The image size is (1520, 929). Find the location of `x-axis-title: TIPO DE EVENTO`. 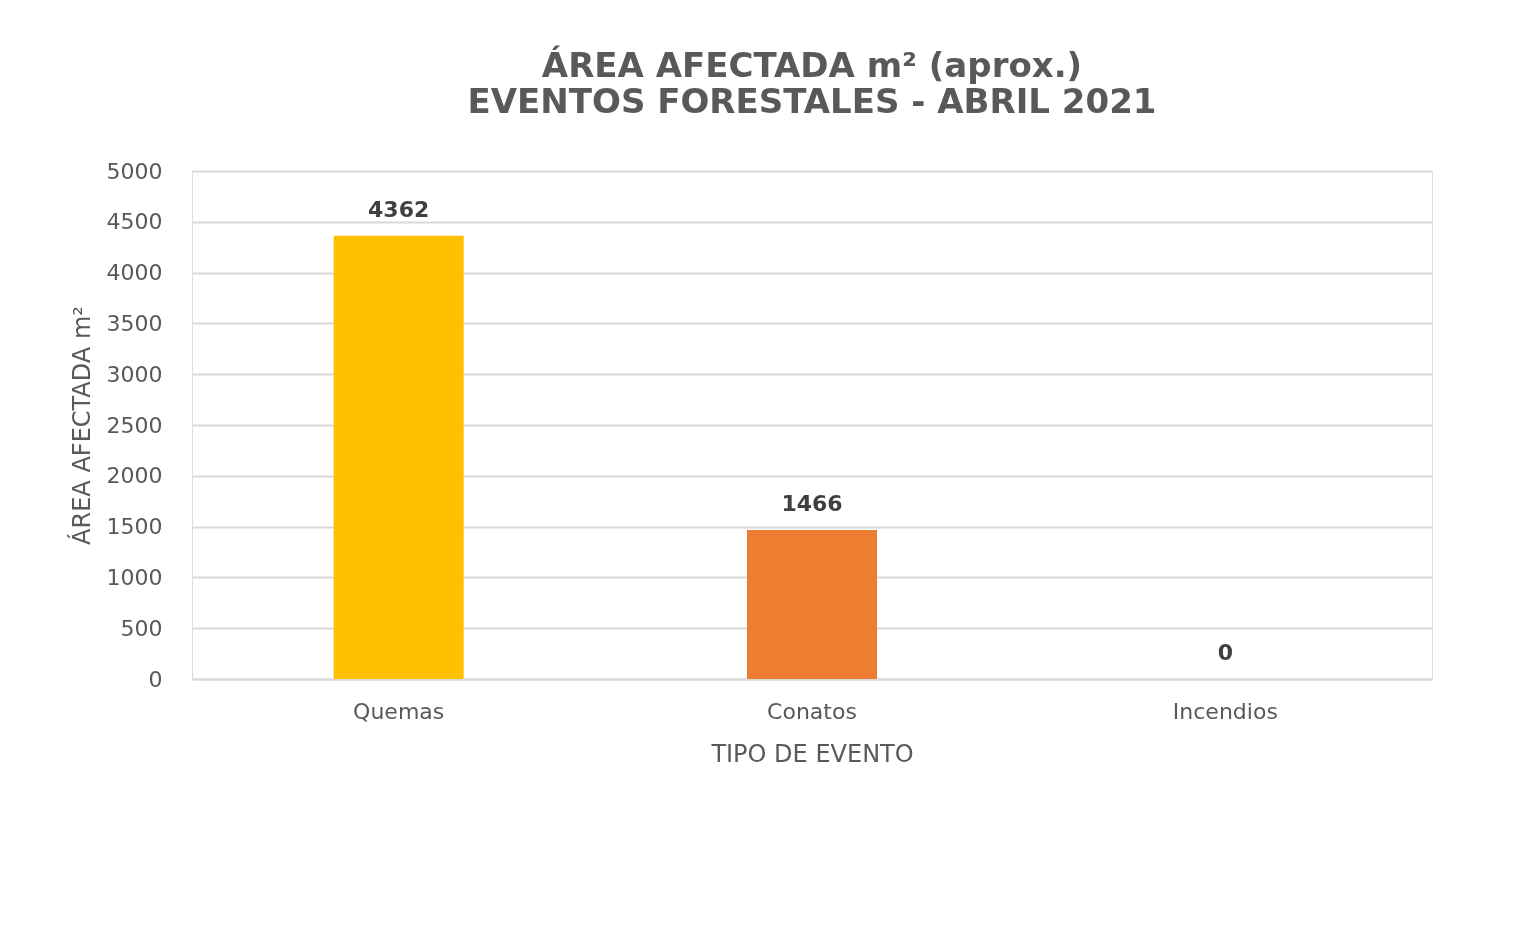

x-axis-title: TIPO DE EVENTO is located at coordinates (812, 753).